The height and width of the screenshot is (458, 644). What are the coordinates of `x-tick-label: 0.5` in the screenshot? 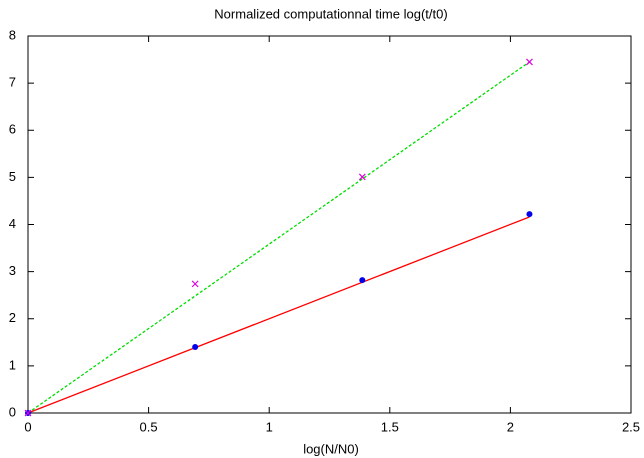 It's located at (149, 426).